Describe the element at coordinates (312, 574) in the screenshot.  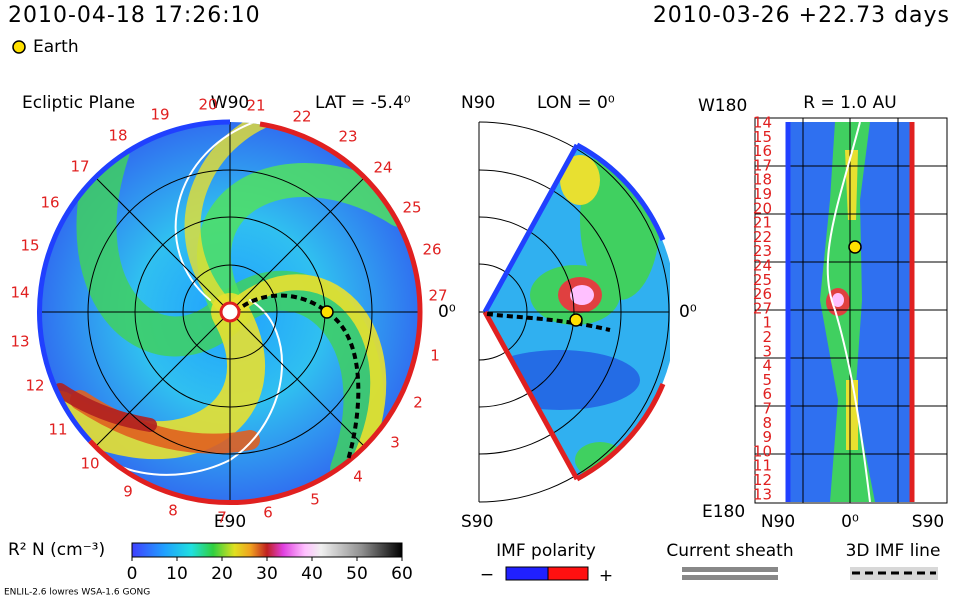
I see `colorbar-tick-label: 40` at that location.